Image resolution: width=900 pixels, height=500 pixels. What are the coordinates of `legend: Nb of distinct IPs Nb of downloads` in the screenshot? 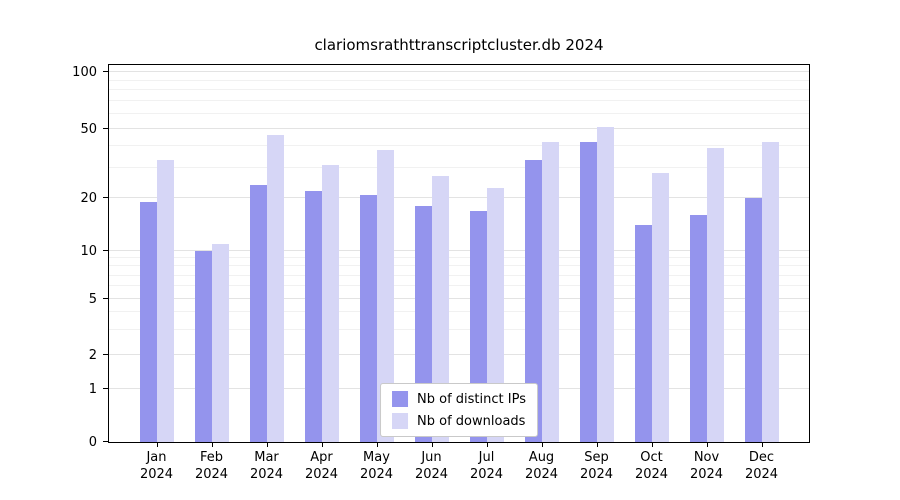 It's located at (459, 410).